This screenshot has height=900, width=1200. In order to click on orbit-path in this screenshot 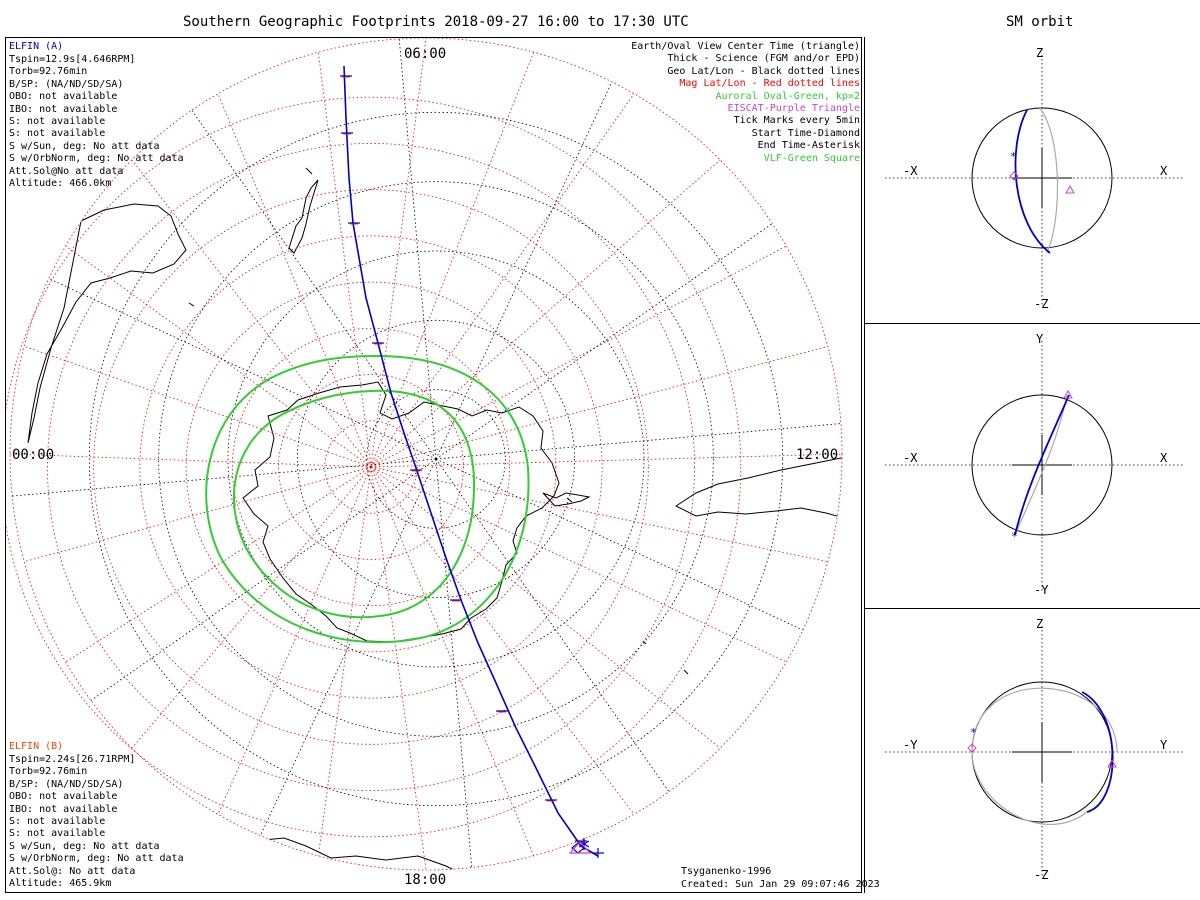, I will do `click(1032, 181)`.